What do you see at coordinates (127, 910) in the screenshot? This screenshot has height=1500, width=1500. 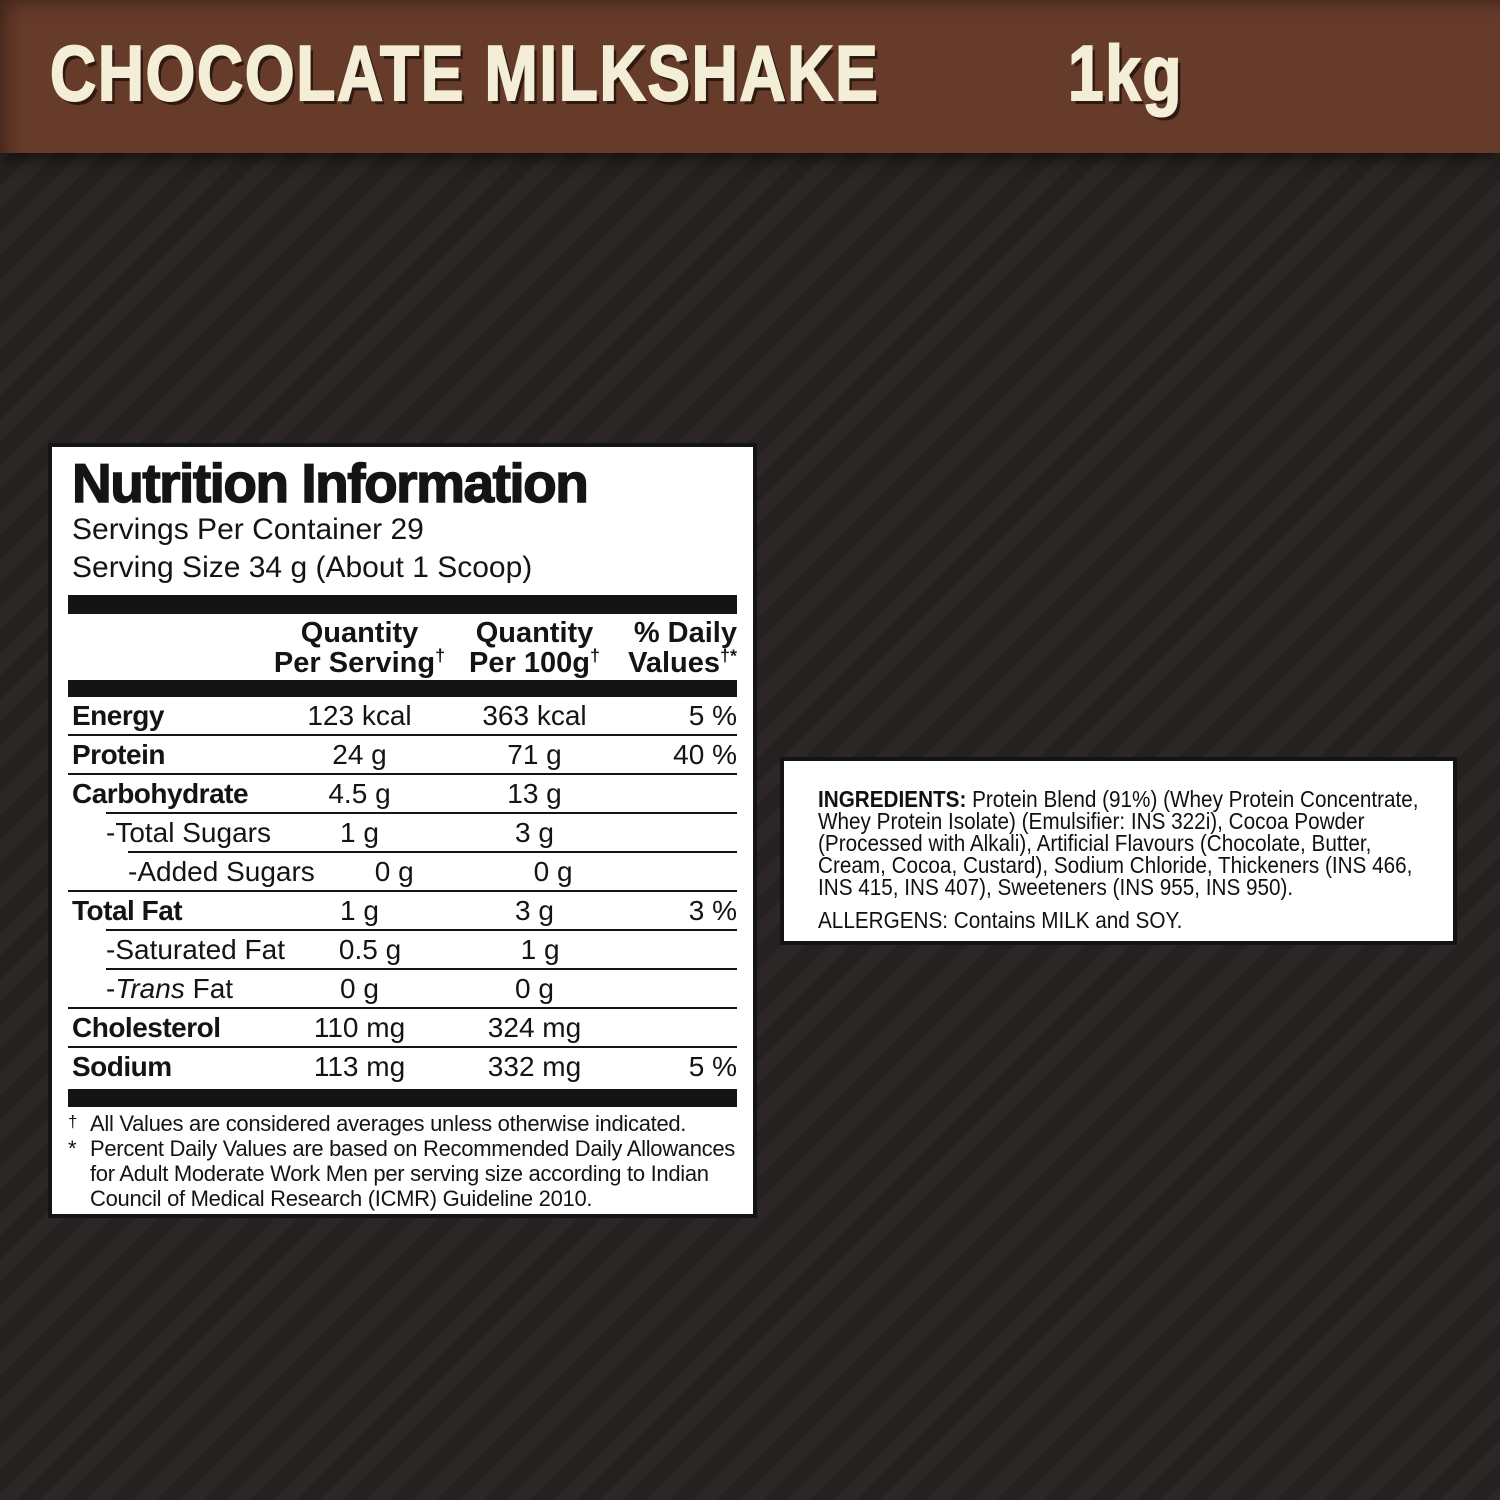 I see `nutrient-label: Total Fat` at bounding box center [127, 910].